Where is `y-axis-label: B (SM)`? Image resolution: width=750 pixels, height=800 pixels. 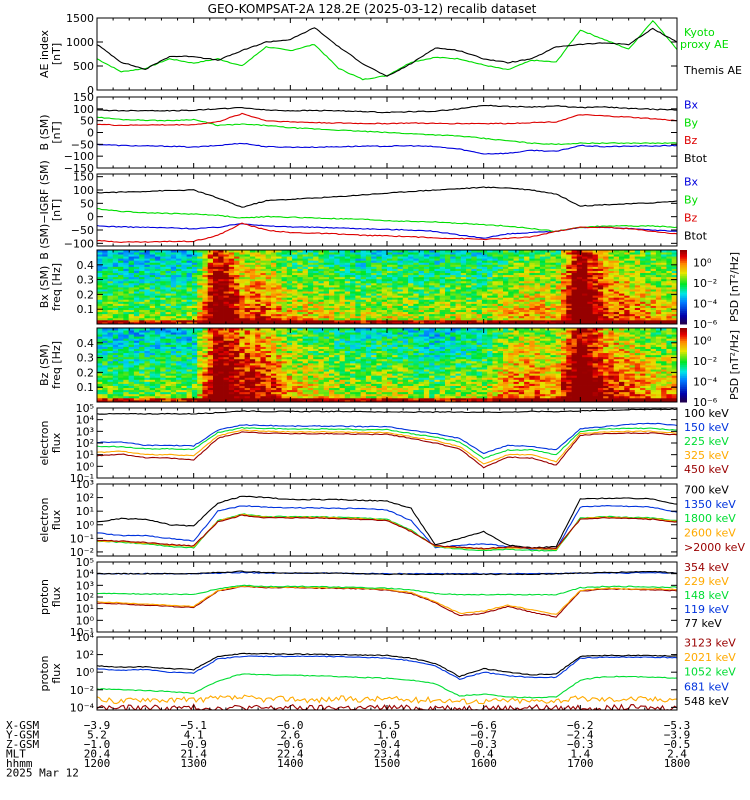 y-axis-label: B (SM) is located at coordinates (44, 132).